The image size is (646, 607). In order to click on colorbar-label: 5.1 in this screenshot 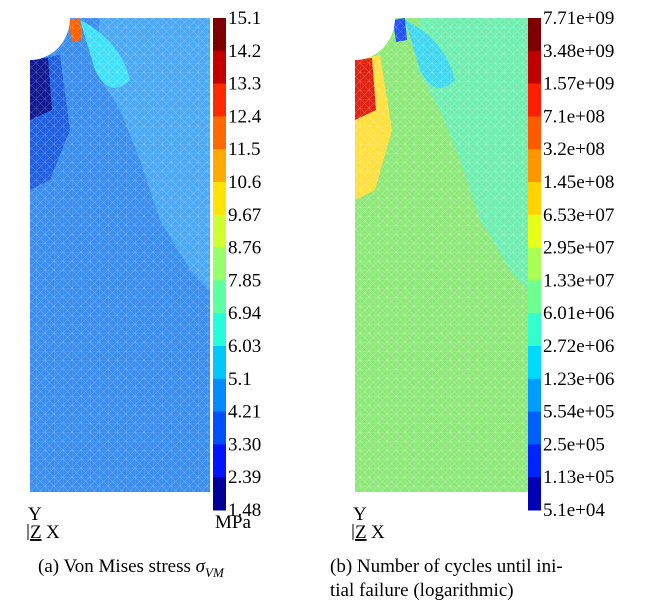, I will do `click(240, 379)`.